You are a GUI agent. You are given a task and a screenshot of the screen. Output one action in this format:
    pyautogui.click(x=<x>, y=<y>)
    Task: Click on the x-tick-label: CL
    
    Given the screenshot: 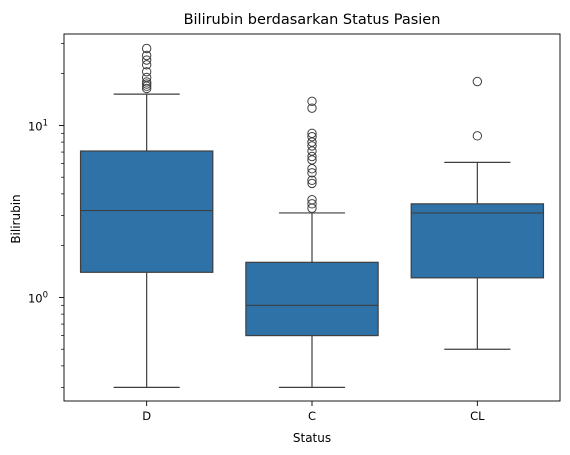 What is the action you would take?
    pyautogui.click(x=477, y=416)
    